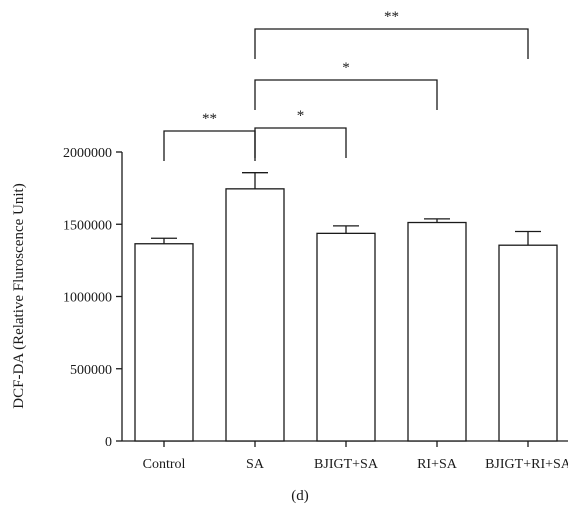  What do you see at coordinates (164, 464) in the screenshot?
I see `x-tick-label: Control` at bounding box center [164, 464].